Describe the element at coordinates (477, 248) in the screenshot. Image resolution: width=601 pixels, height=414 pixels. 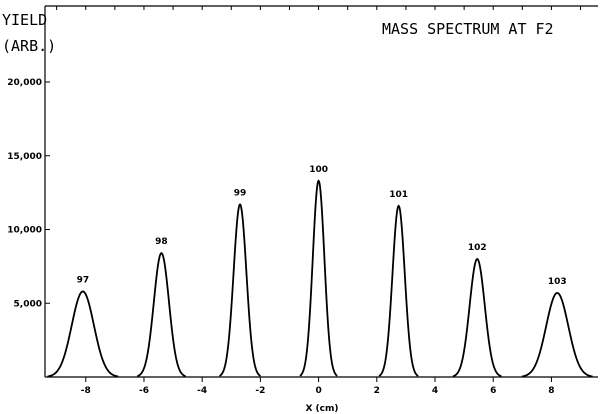
I see `peak-label-102: 102` at that location.